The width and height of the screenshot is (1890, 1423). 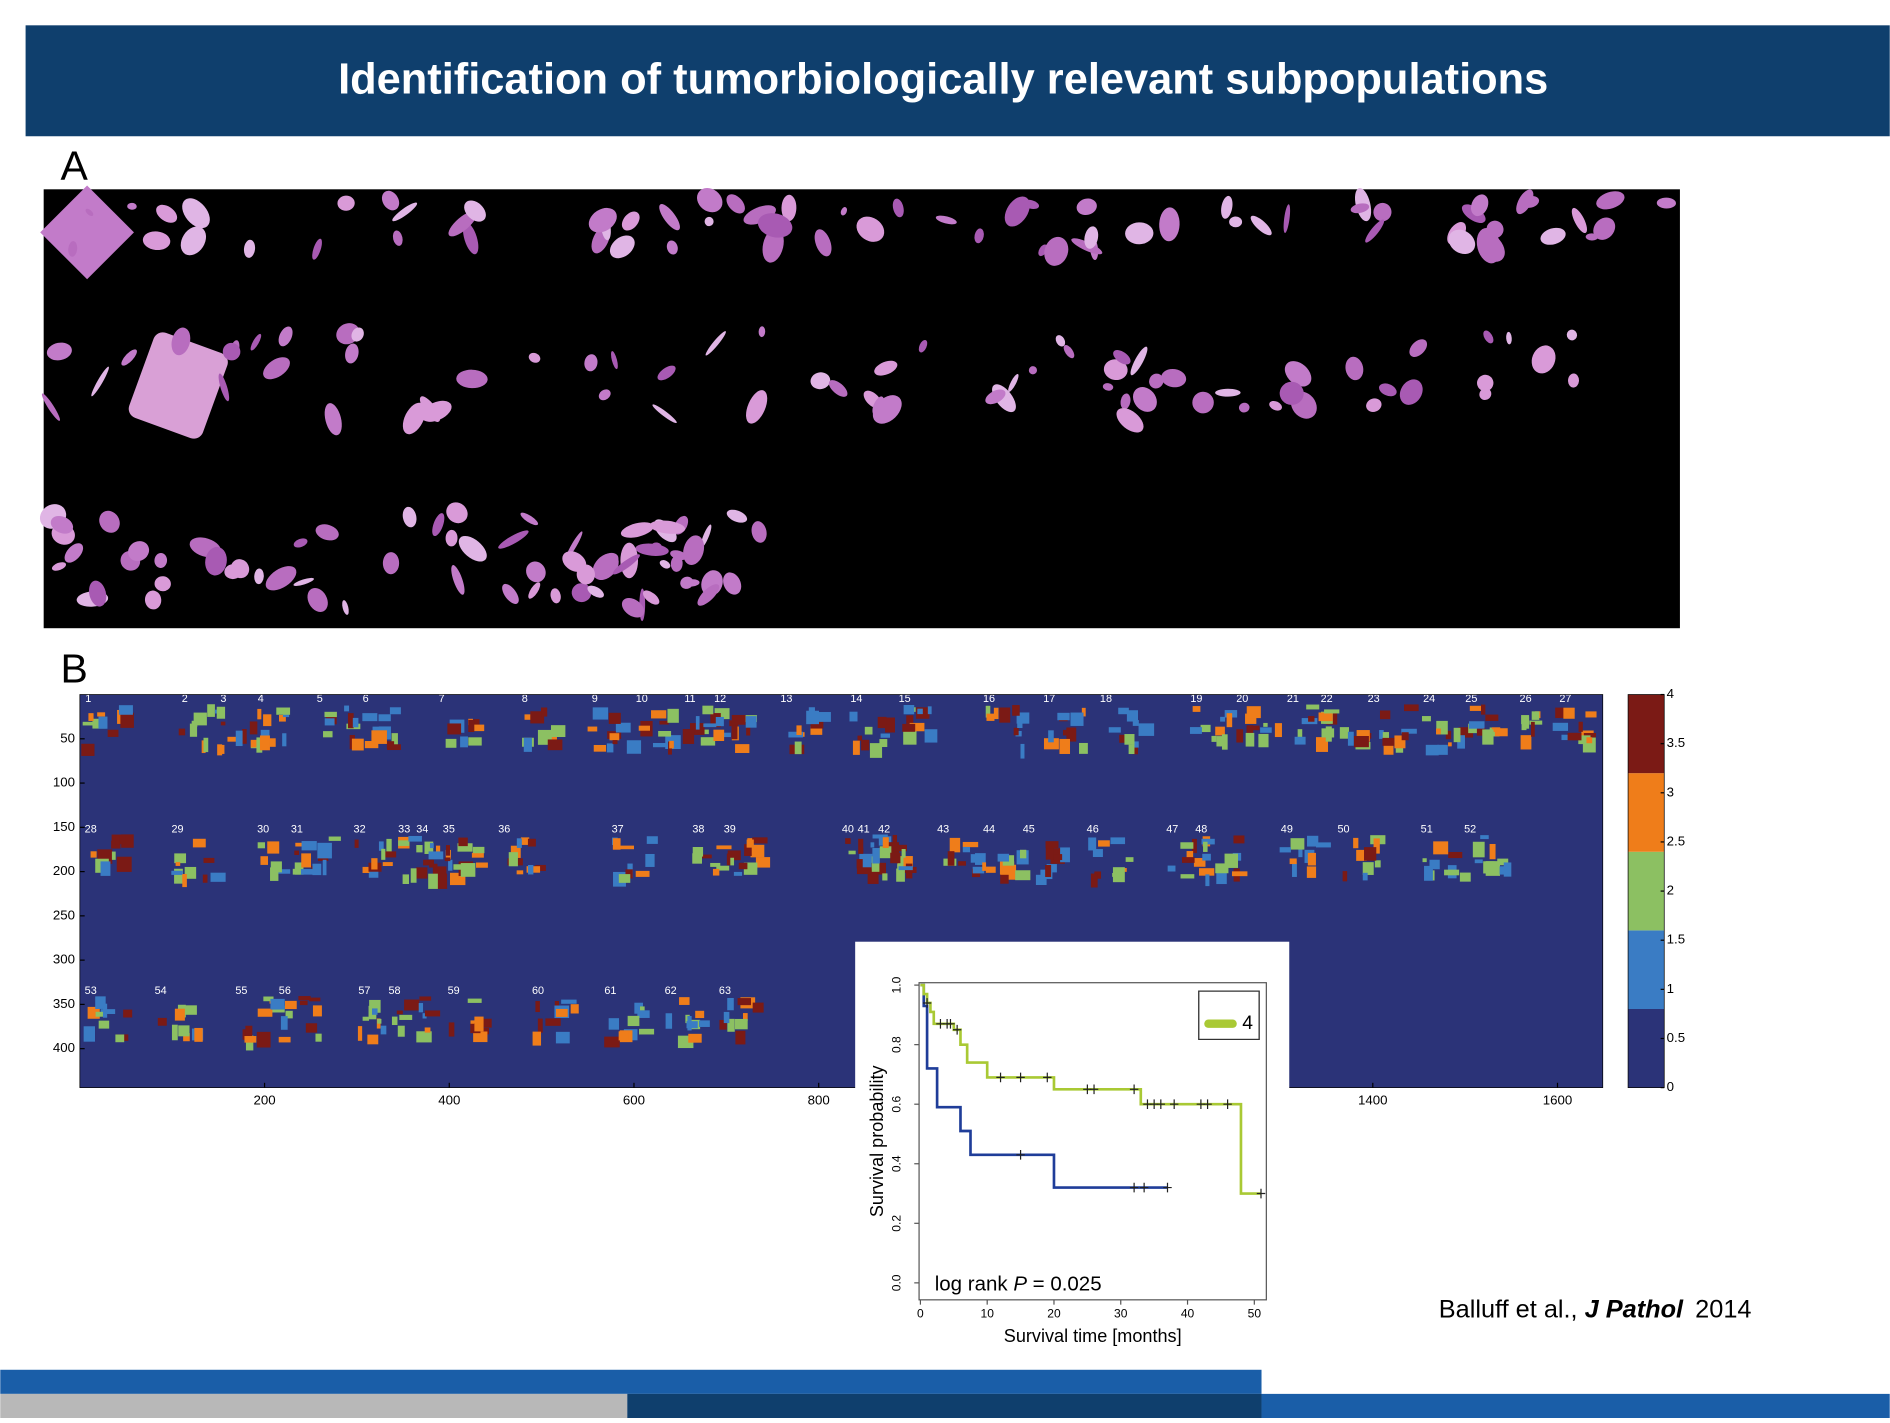 I want to click on sample-label: 6, so click(x=366, y=699).